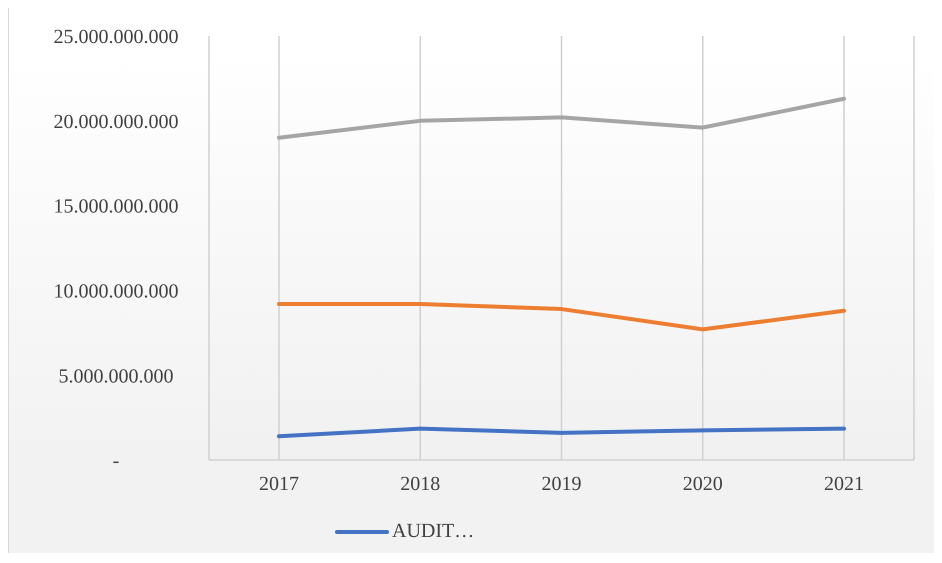 The image size is (942, 563). What do you see at coordinates (702, 484) in the screenshot?
I see `x-tick-label: 2020` at bounding box center [702, 484].